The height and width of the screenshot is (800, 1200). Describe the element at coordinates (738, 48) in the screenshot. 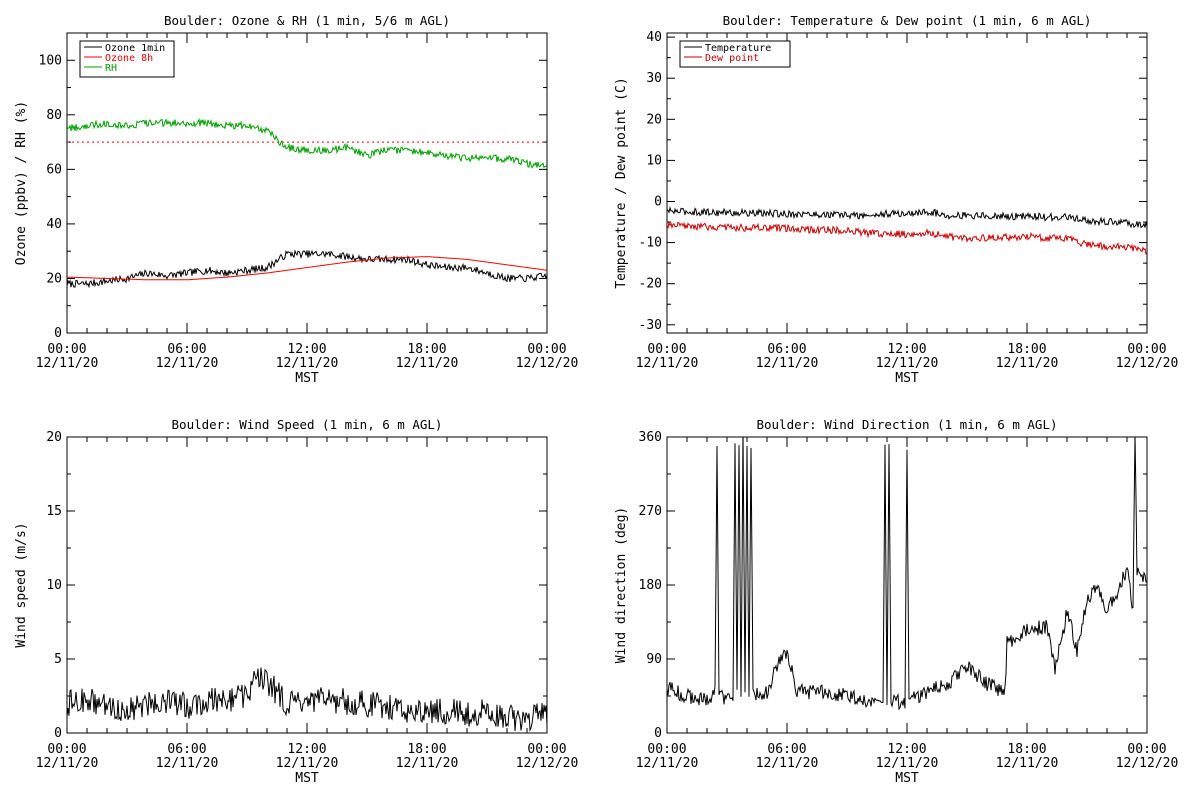

I see `legend-entry: Temperature` at that location.